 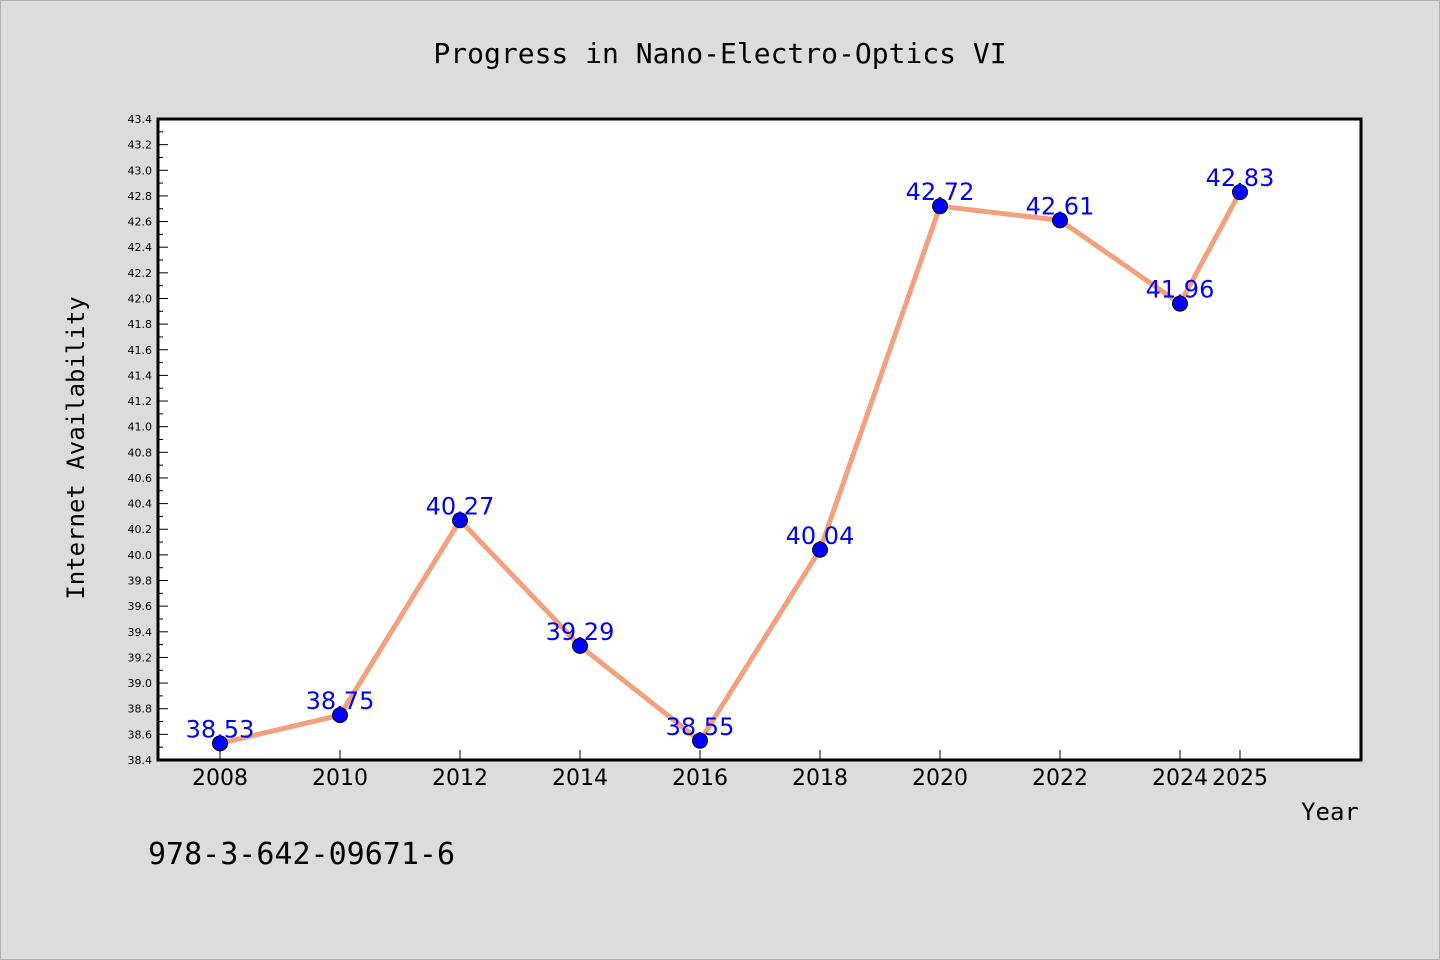 What do you see at coordinates (820, 536) in the screenshot?
I see `data-label: 40.04` at bounding box center [820, 536].